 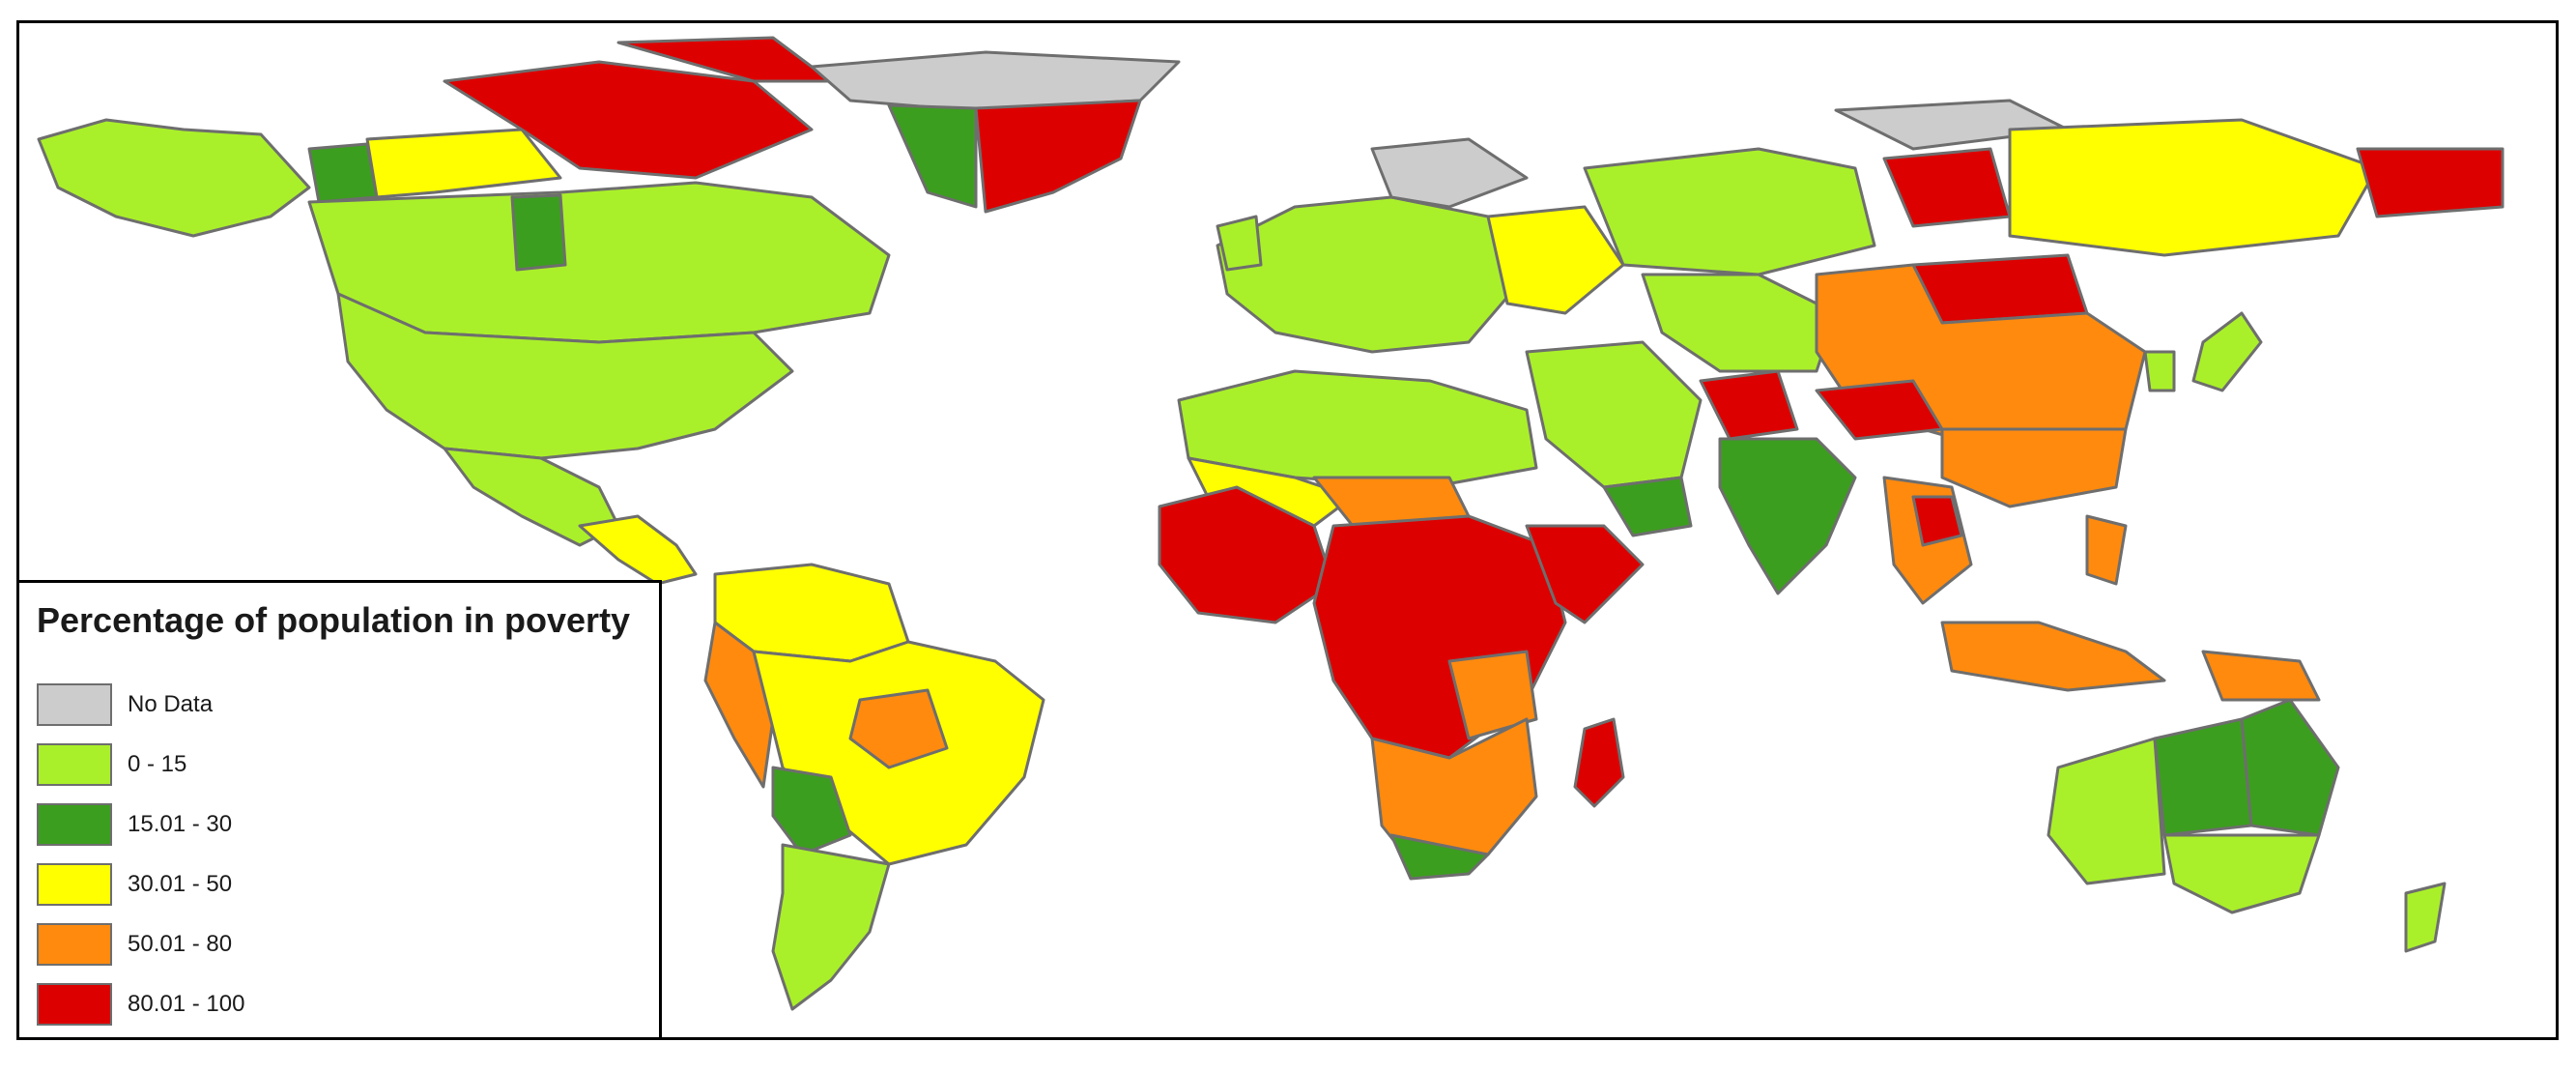 What do you see at coordinates (629, 120) in the screenshot?
I see `region-arctic-islands` at bounding box center [629, 120].